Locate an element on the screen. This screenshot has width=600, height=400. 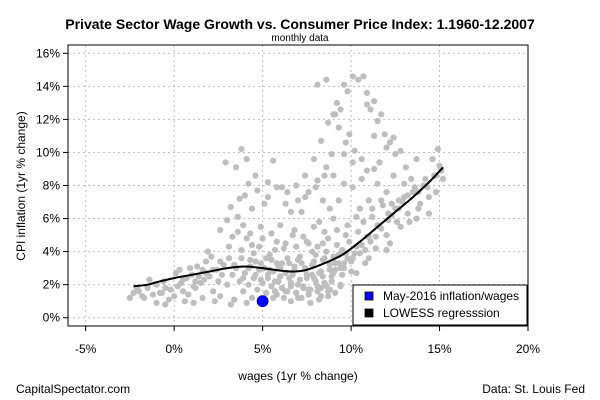
y-tick-label: 2% is located at coordinates (52, 285).